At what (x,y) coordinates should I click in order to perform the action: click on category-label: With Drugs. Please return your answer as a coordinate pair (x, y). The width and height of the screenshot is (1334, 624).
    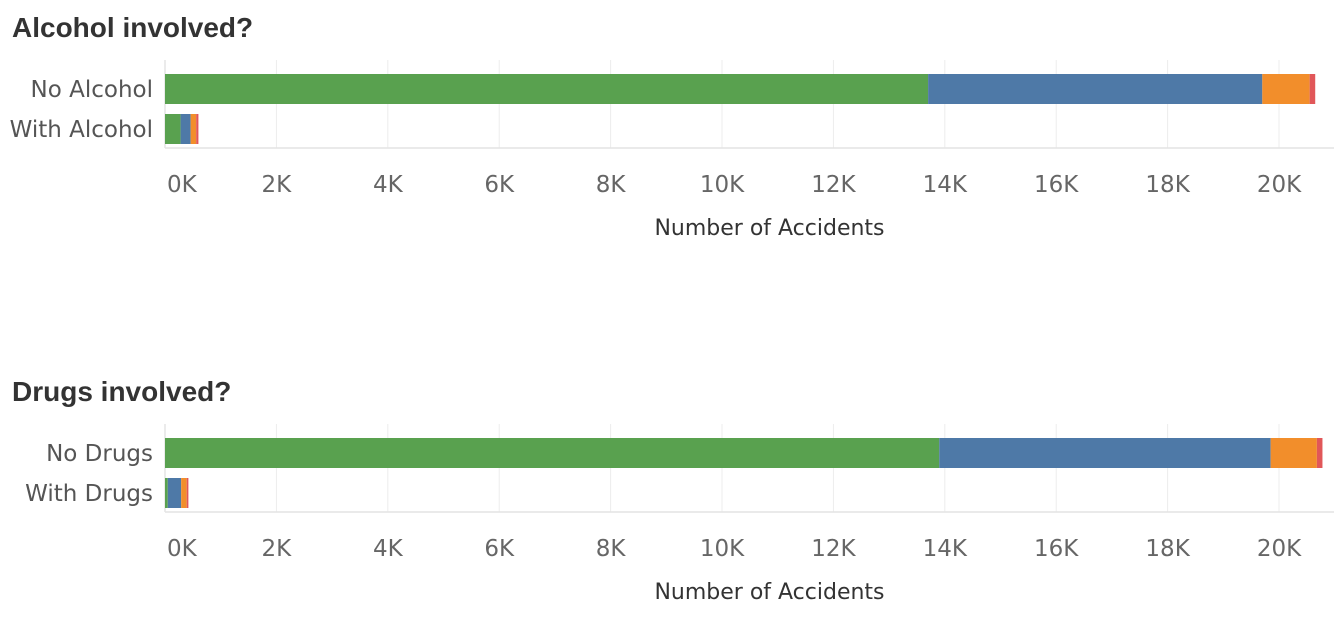
    Looking at the image, I should click on (89, 494).